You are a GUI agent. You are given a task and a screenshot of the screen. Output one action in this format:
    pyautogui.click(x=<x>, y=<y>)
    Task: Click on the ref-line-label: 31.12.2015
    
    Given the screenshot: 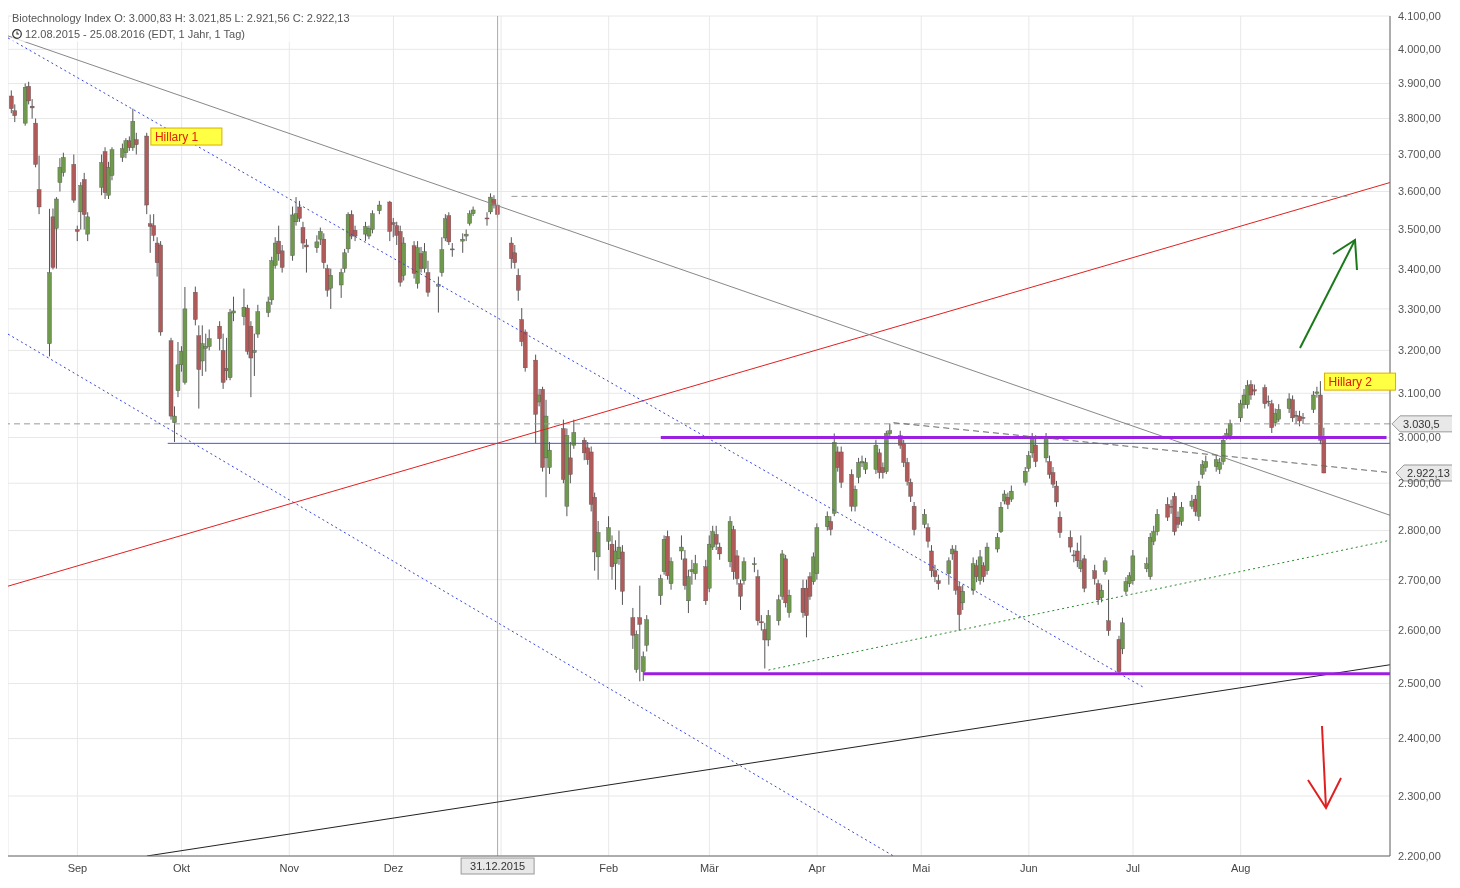 What is the action you would take?
    pyautogui.click(x=498, y=866)
    